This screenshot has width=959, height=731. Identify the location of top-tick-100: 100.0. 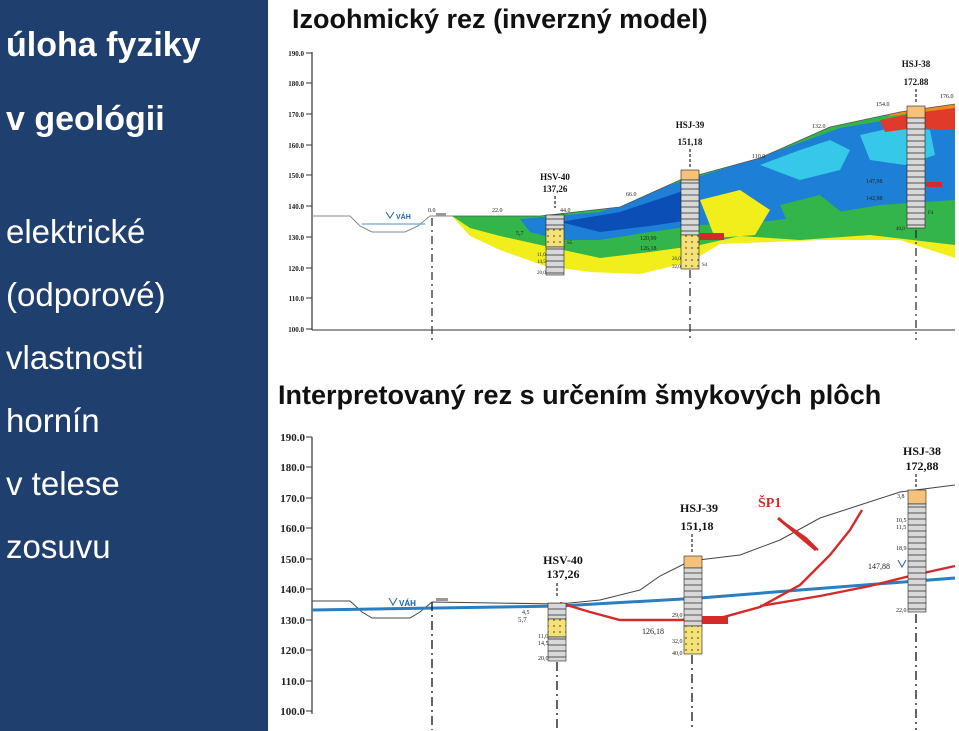
(296, 330).